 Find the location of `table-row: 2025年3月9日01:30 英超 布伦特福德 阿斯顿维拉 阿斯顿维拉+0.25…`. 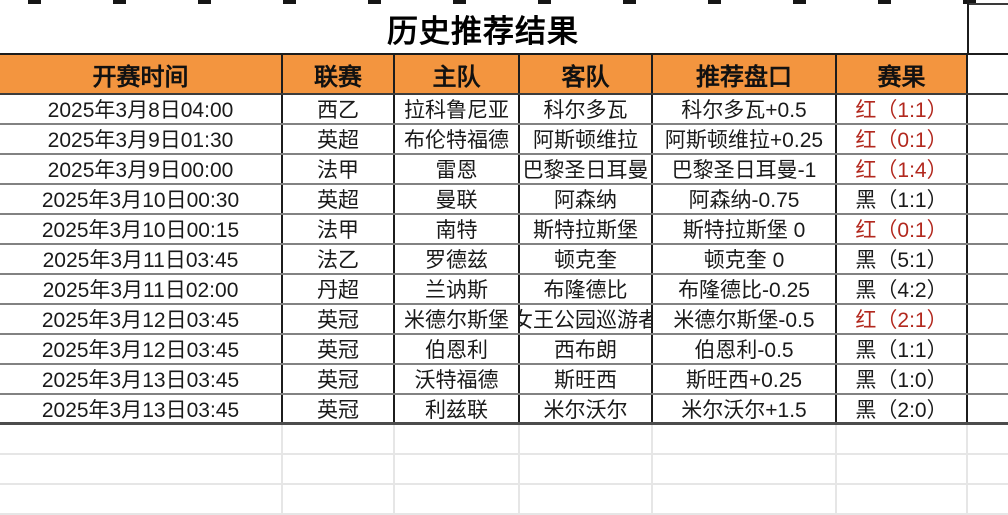

table-row: 2025年3月9日01:30 英超 布伦特福德 阿斯顿维拉 阿斯顿维拉+0.25… is located at coordinates (504, 140).